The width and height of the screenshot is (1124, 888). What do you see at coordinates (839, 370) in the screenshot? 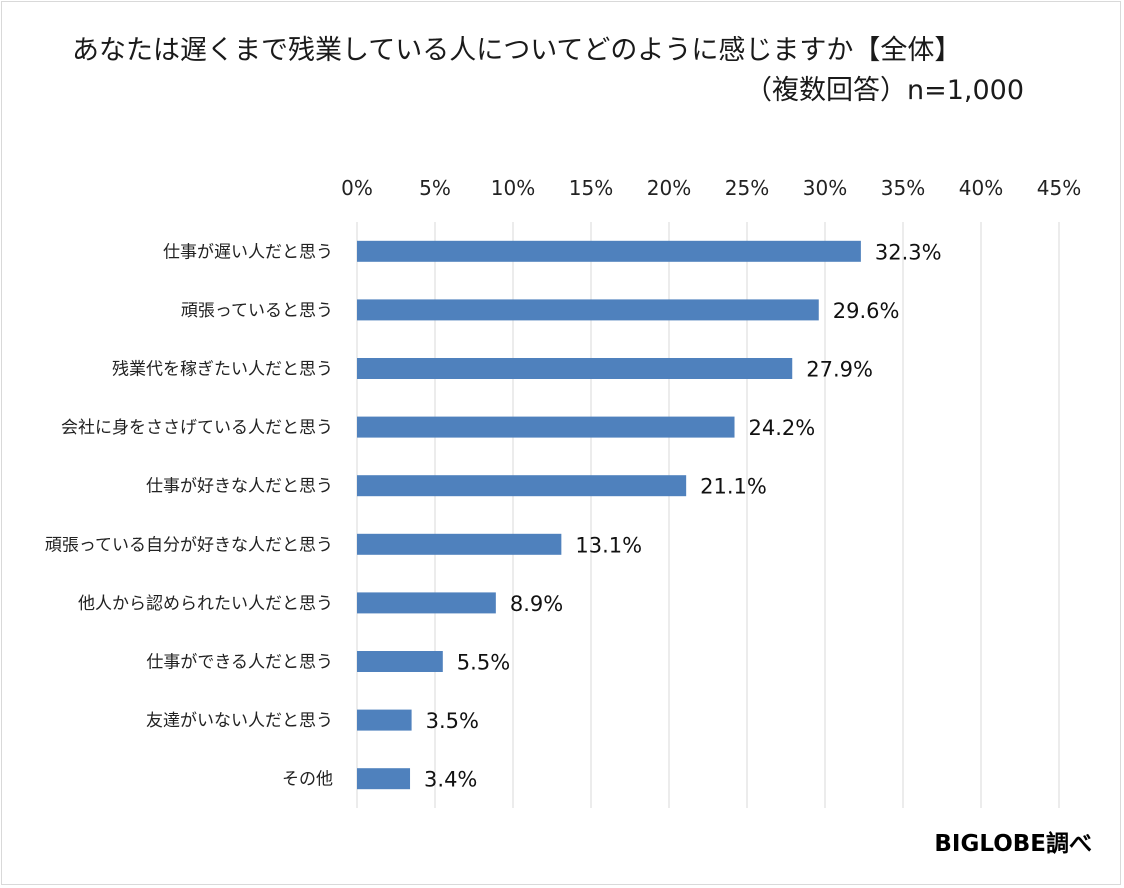
I see `data-label: 27.9%` at bounding box center [839, 370].